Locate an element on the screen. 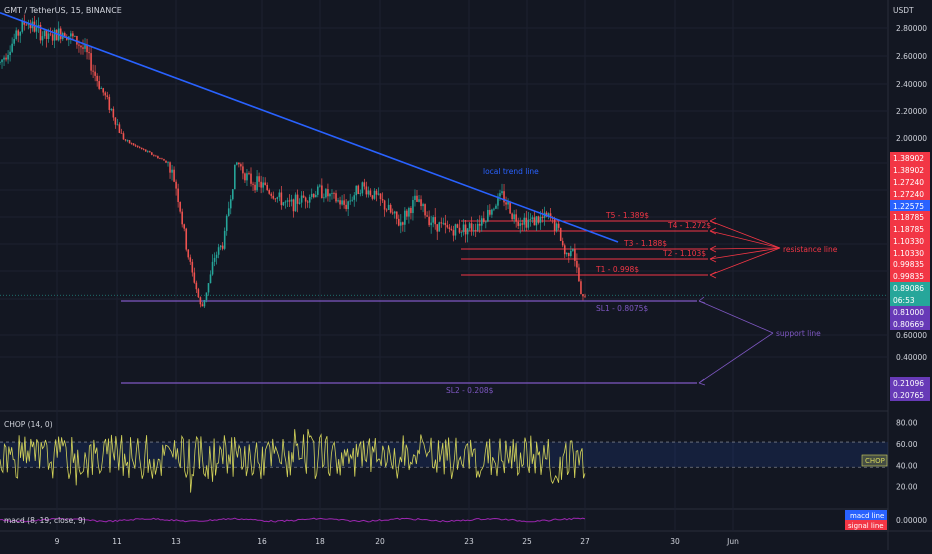 The height and width of the screenshot is (554, 932). macd-line-badge is located at coordinates (866, 515).